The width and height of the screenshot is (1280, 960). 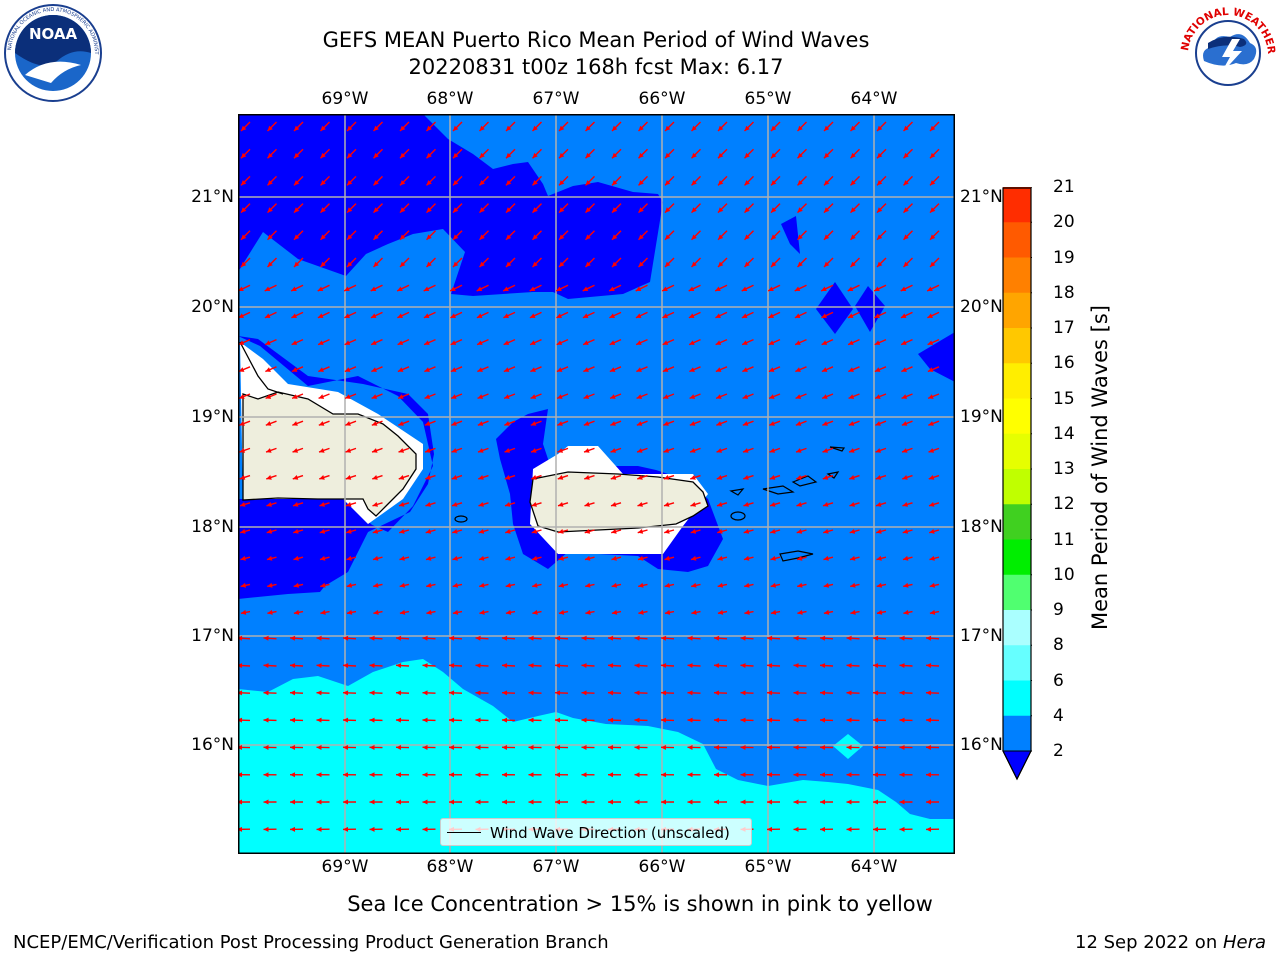 What do you see at coordinates (1064, 222) in the screenshot?
I see `colorbar-tick-label: 20` at bounding box center [1064, 222].